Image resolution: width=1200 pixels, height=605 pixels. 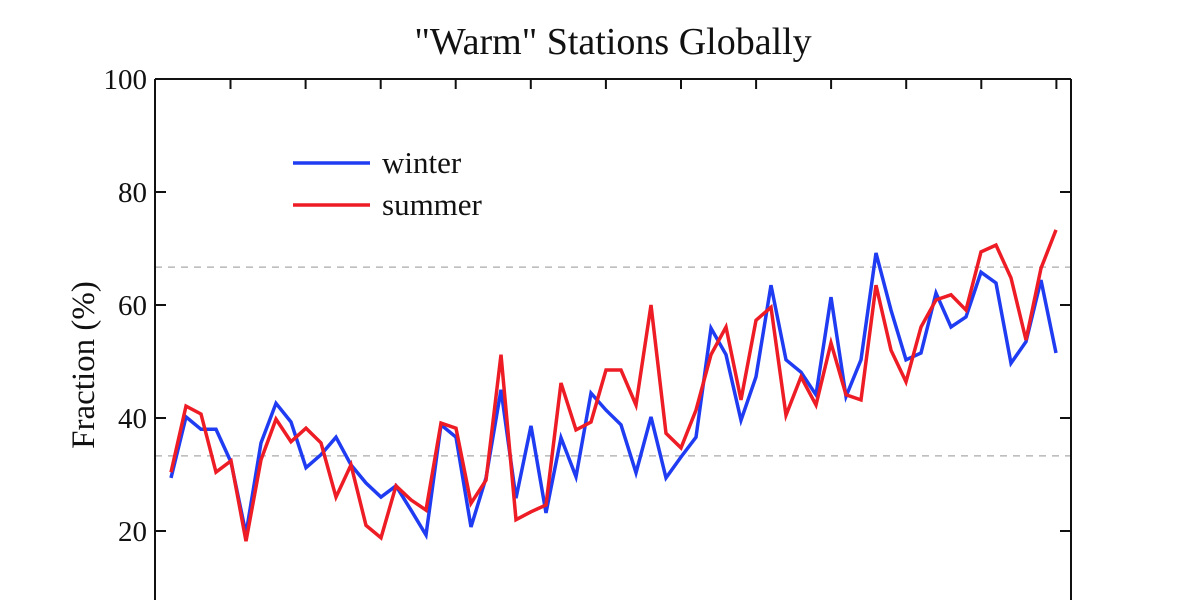 I want to click on legend: winter summer, so click(x=388, y=183).